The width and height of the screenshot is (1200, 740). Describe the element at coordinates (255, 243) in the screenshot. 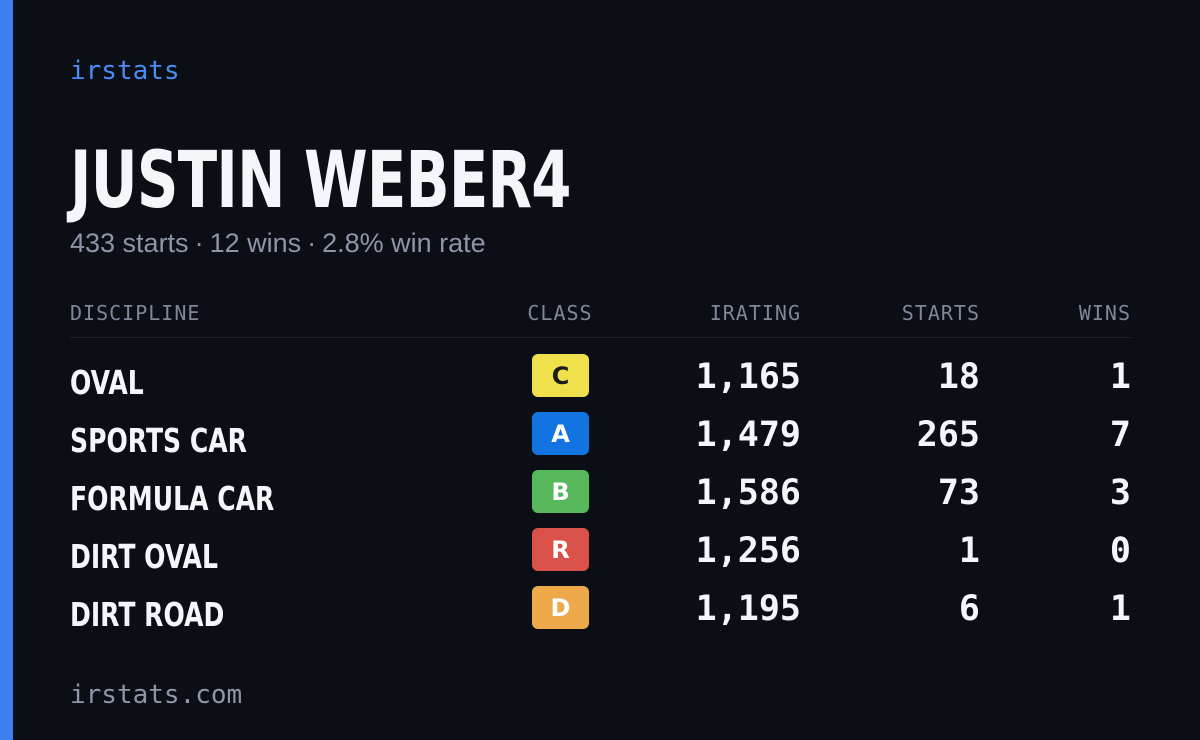

I see `wins-count: 12 wins` at that location.